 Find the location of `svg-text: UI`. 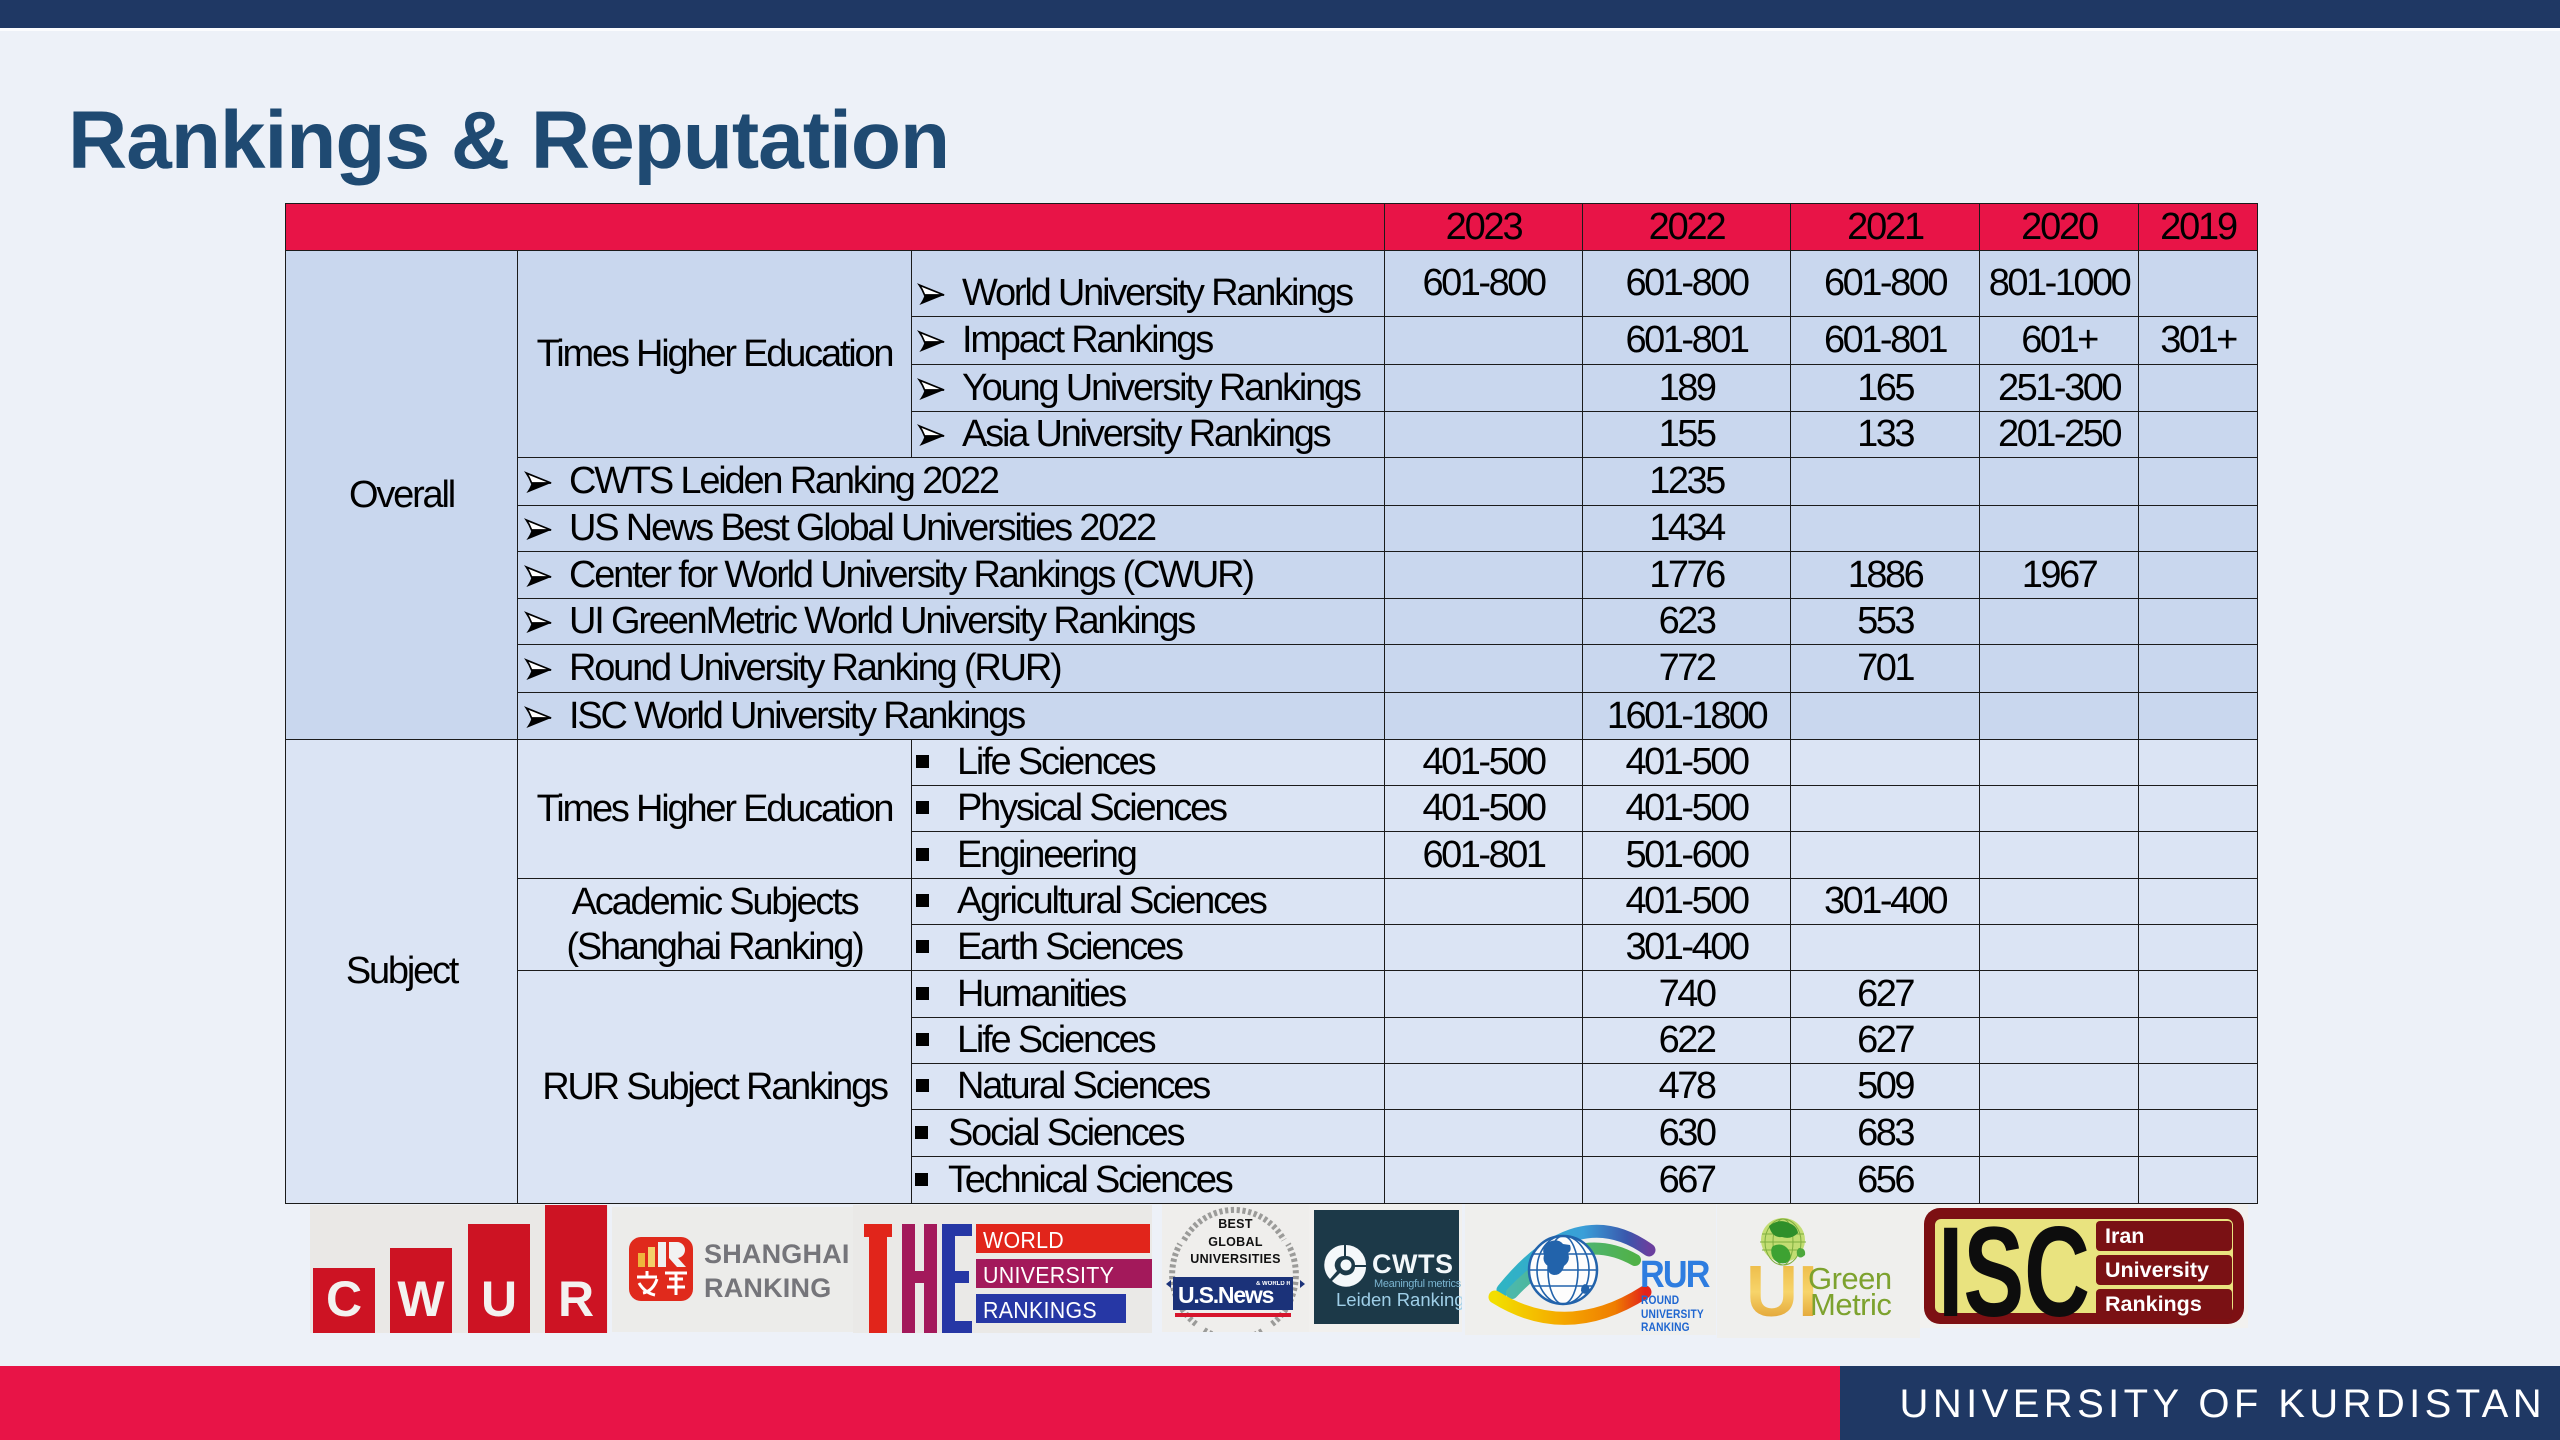

svg-text: UI is located at coordinates (1782, 1292).